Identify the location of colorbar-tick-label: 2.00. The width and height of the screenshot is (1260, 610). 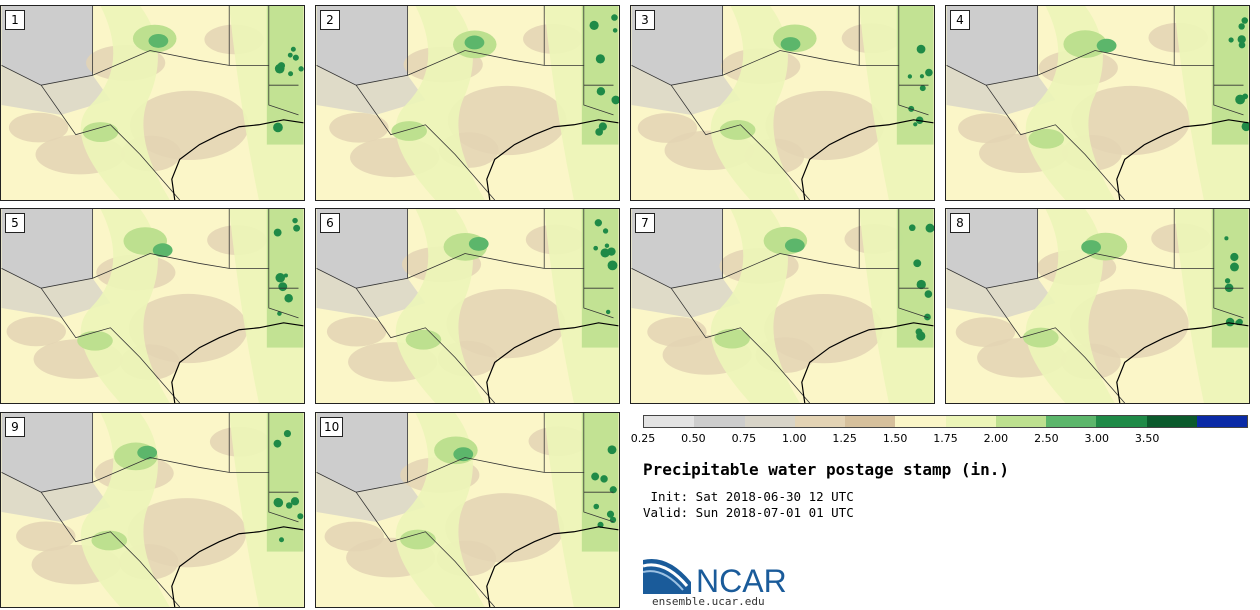
(996, 438).